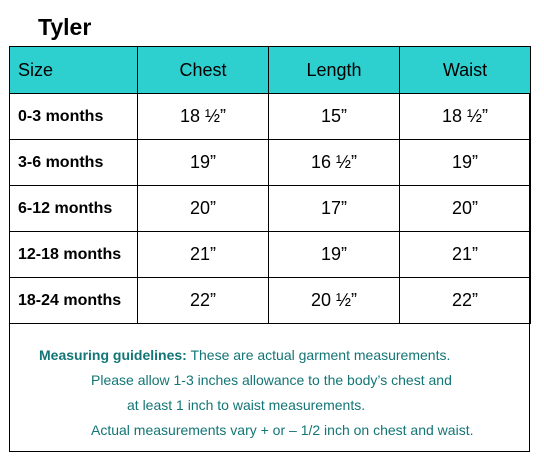 This screenshot has width=544, height=467. I want to click on size-cell: 12-18 months, so click(73, 254).